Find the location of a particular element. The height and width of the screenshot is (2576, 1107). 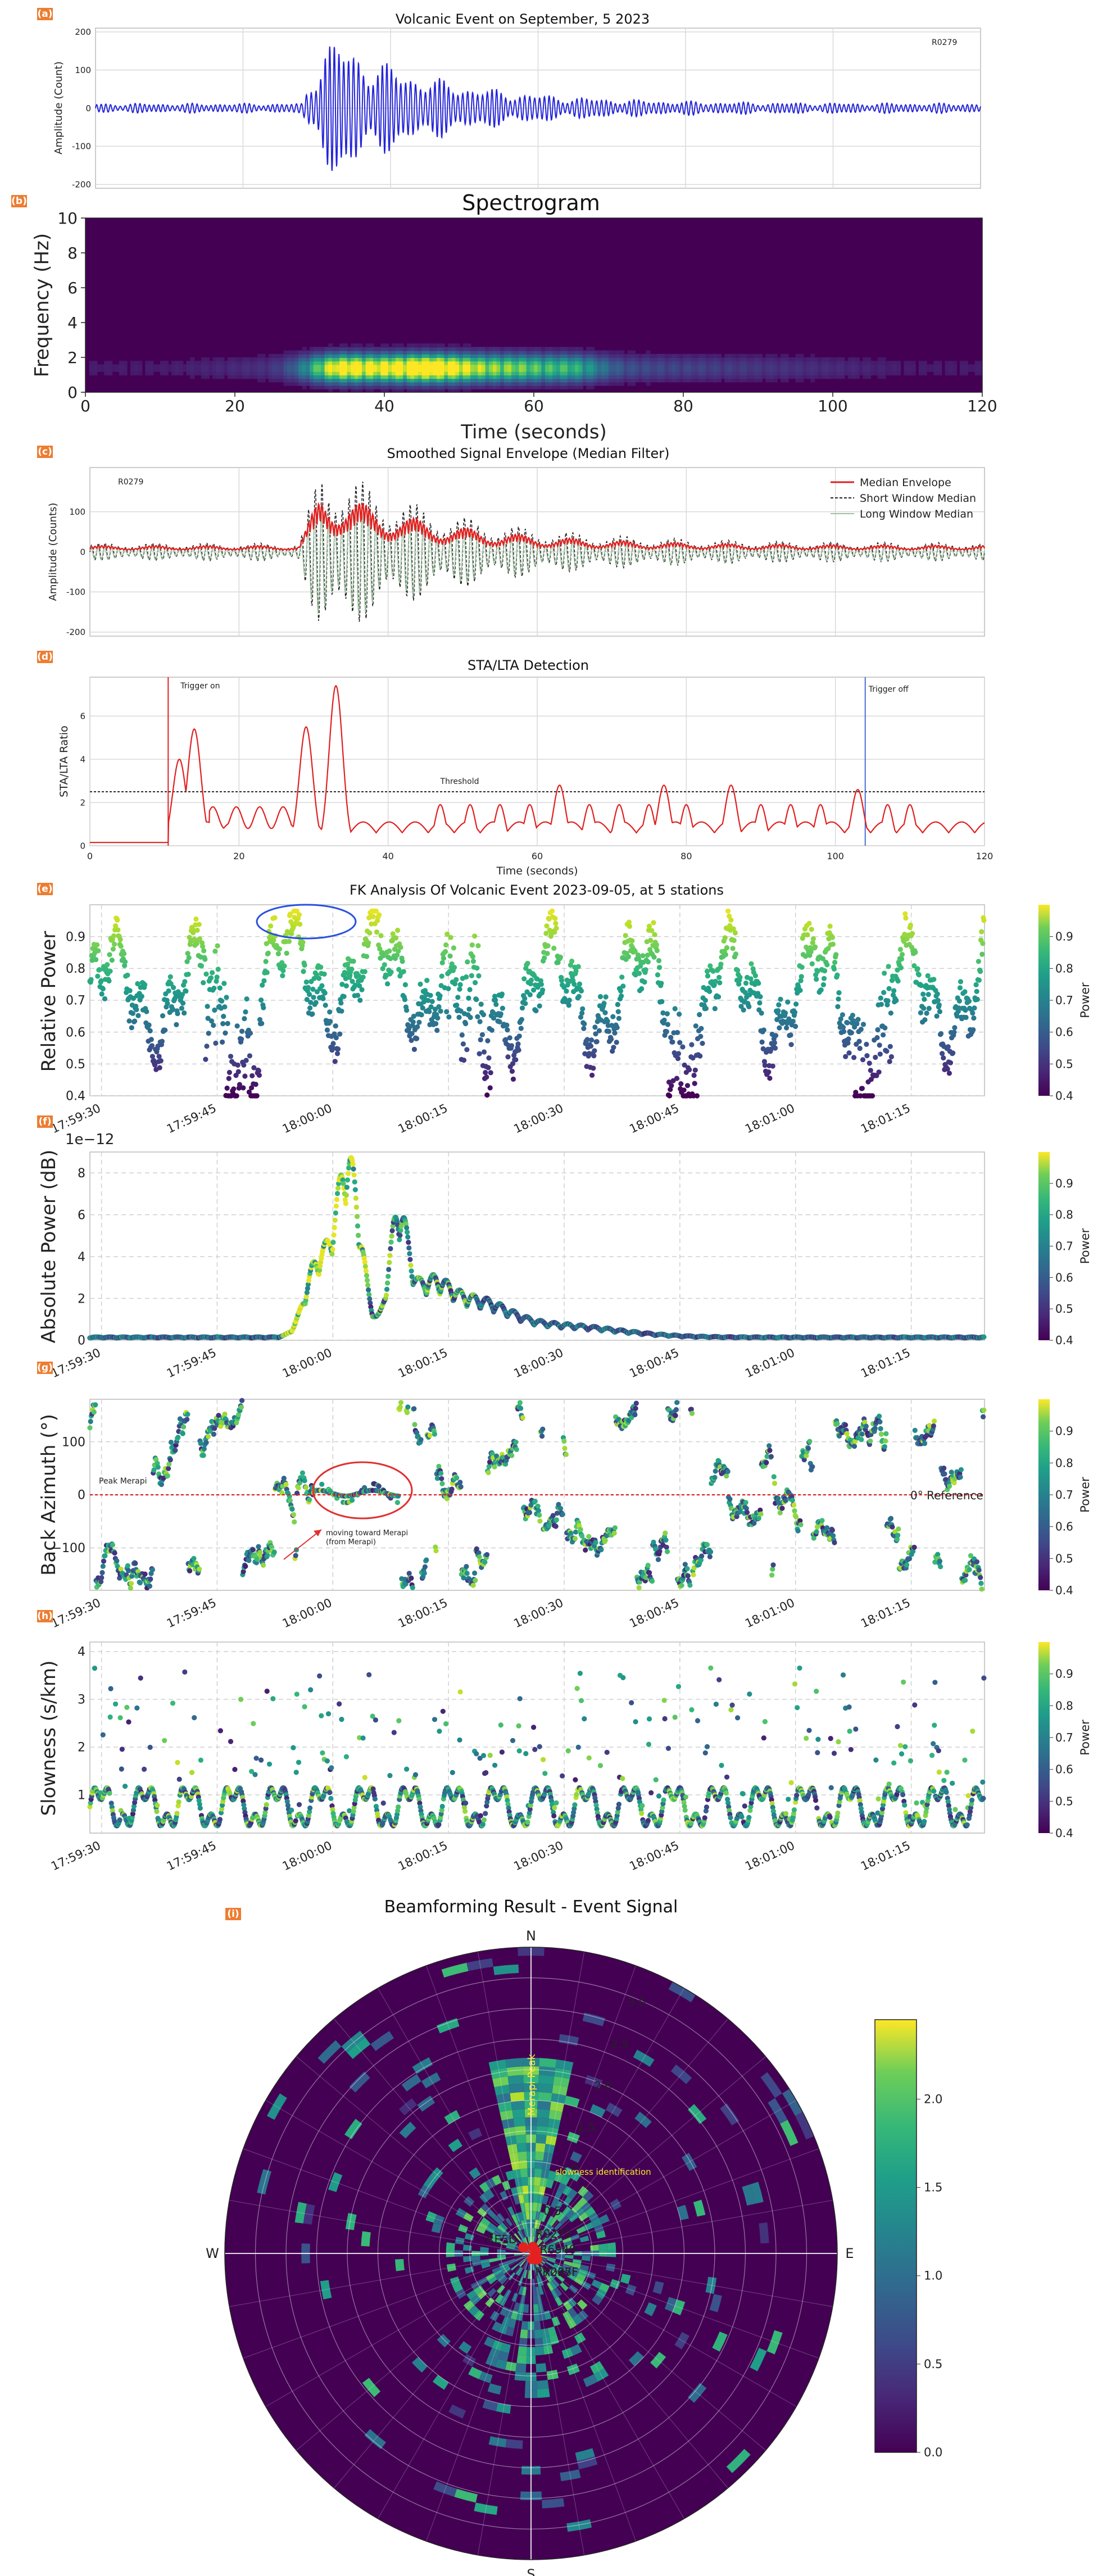

y-tick-label: -100 is located at coordinates (75, 592).